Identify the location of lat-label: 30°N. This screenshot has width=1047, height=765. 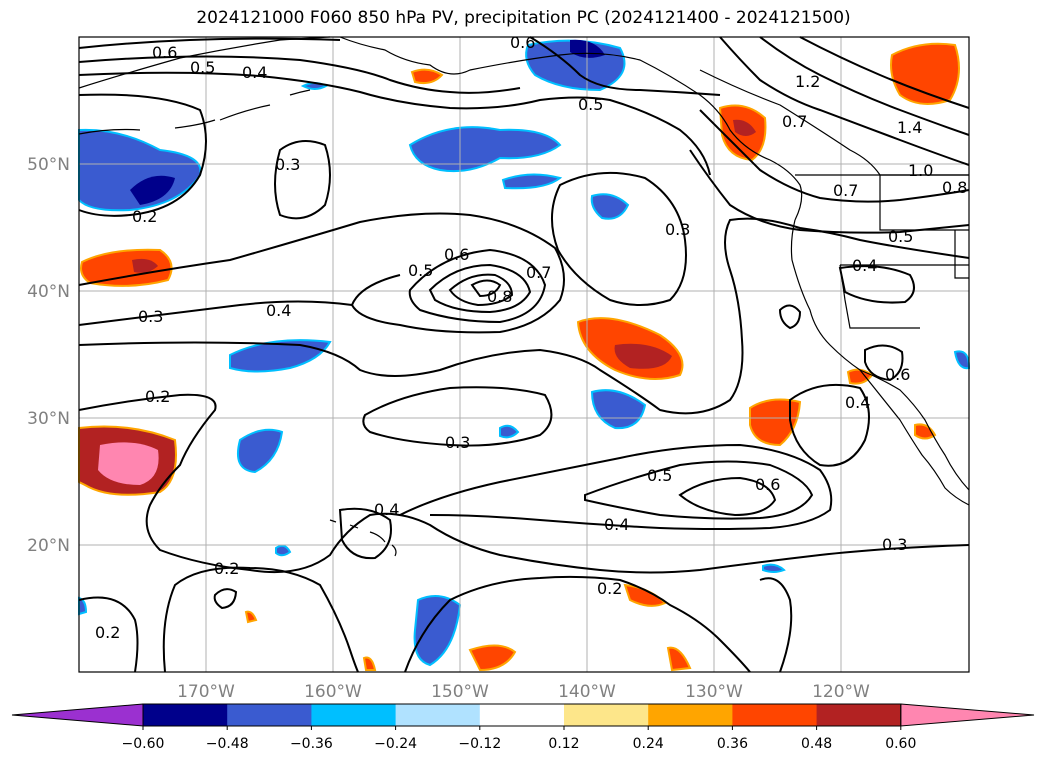
(48, 419).